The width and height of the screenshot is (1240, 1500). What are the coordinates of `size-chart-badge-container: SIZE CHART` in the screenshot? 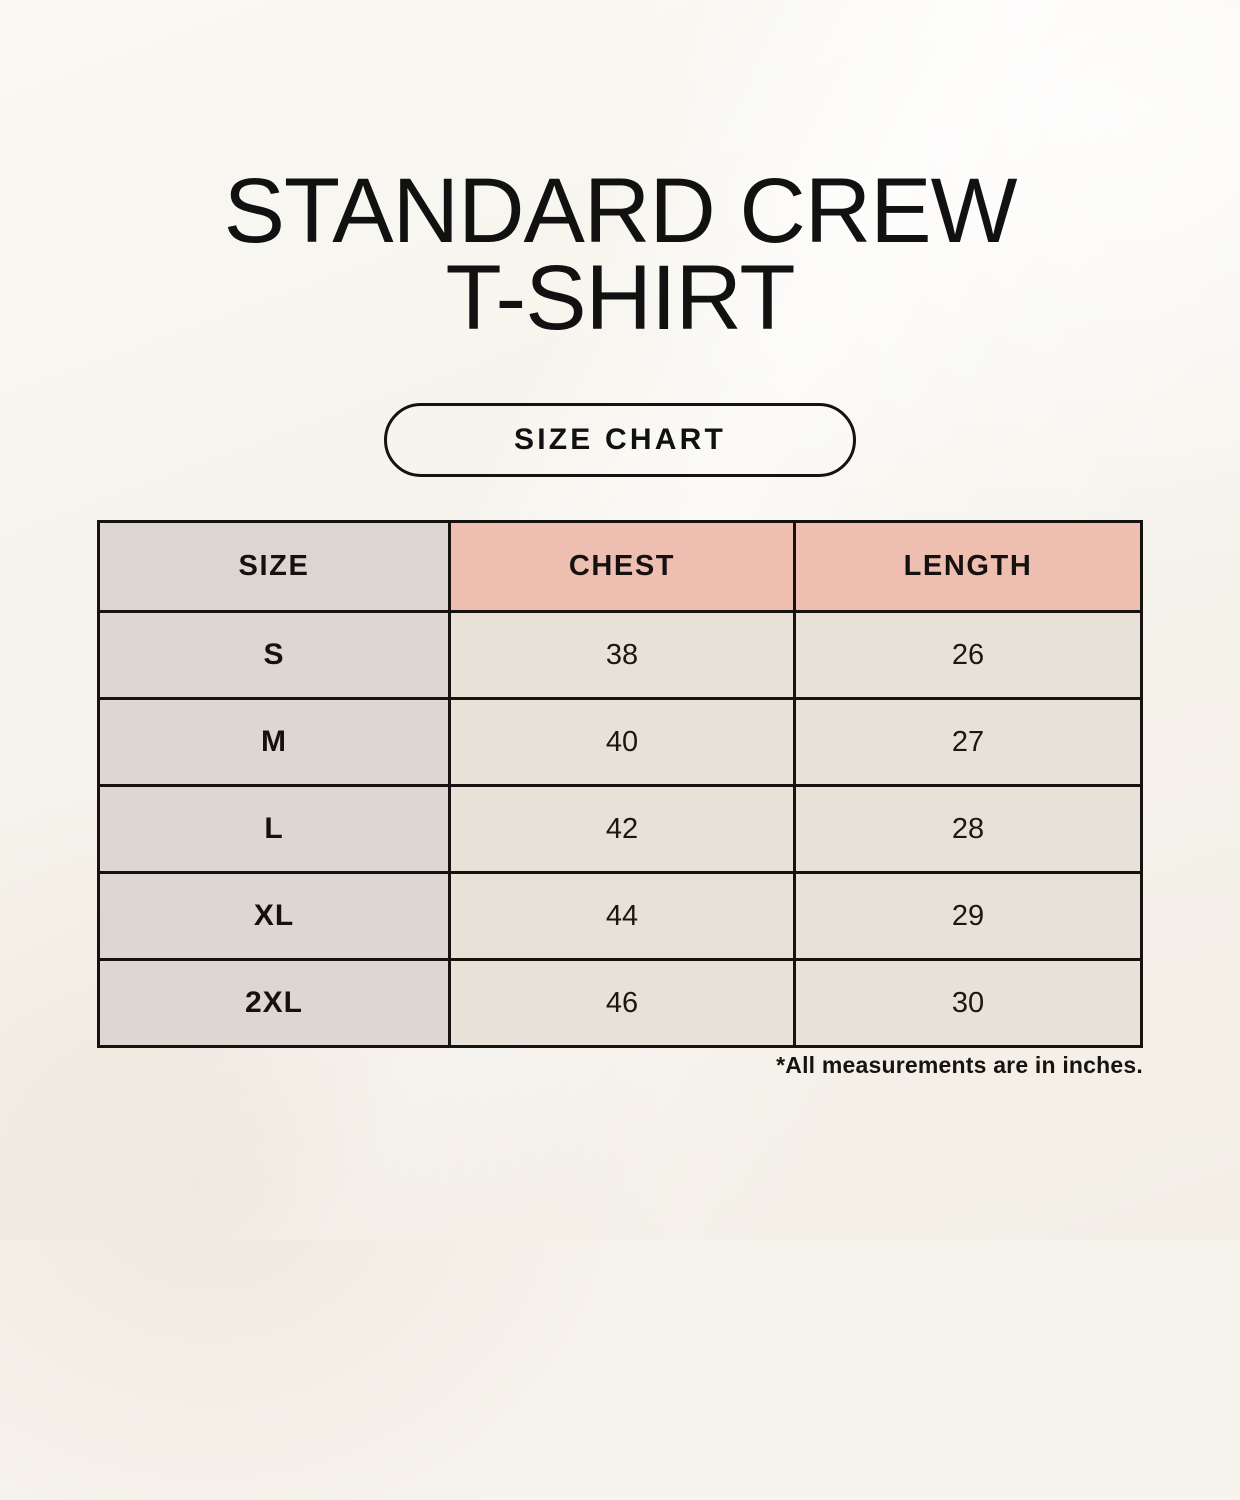 It's located at (620, 440).